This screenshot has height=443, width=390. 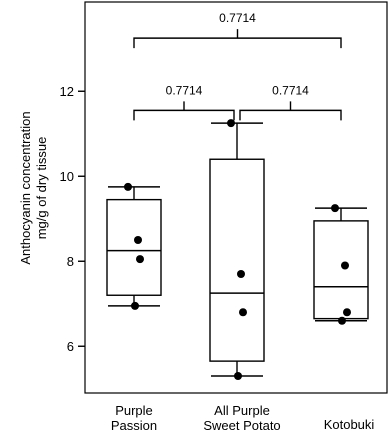 I want to click on comparison-brackets: 0.7714 0.7714 0.7714, so click(x=237, y=66).